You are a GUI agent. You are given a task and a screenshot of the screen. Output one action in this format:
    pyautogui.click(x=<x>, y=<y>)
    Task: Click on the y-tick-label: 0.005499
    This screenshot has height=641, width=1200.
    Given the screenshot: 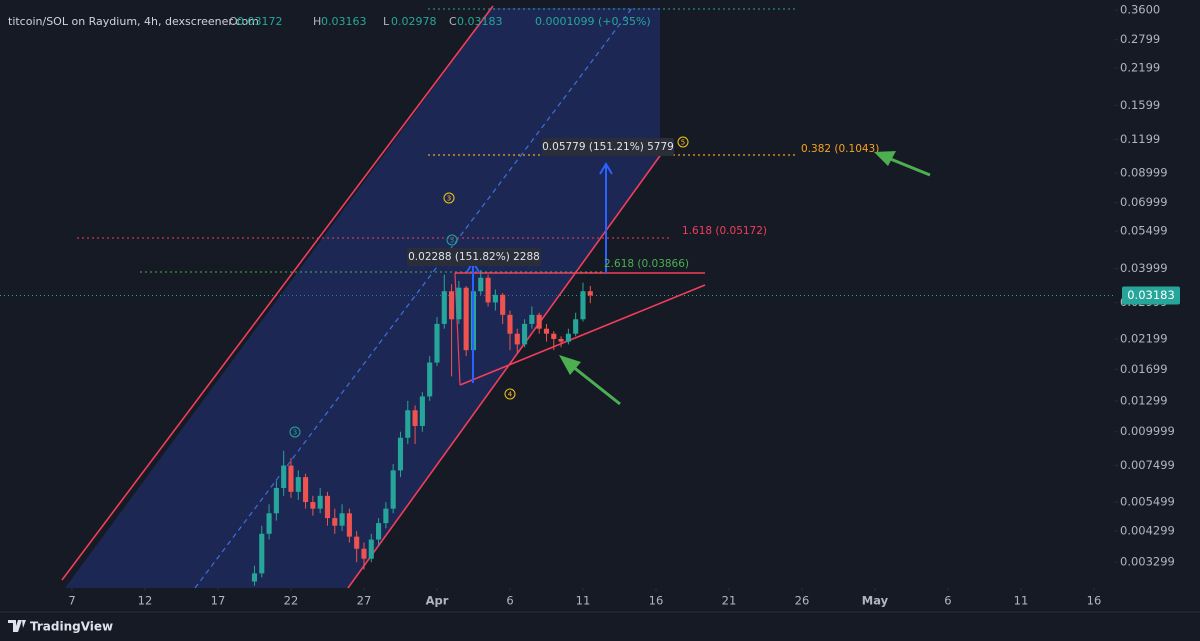 What is the action you would take?
    pyautogui.click(x=1147, y=502)
    